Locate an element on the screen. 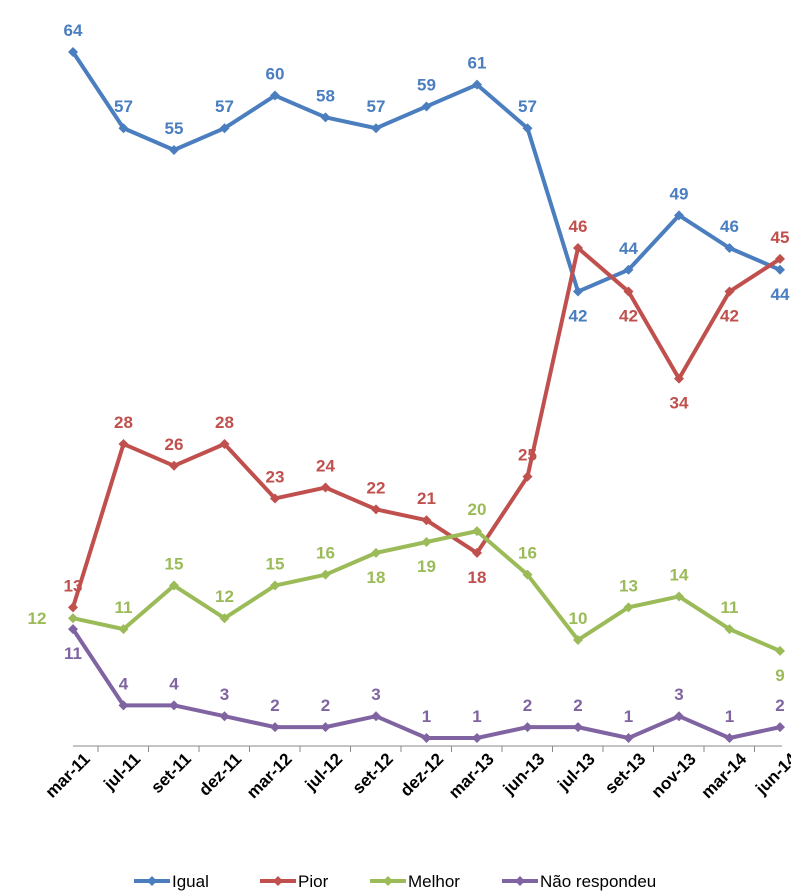  legend-marker-melhor is located at coordinates (388, 881).